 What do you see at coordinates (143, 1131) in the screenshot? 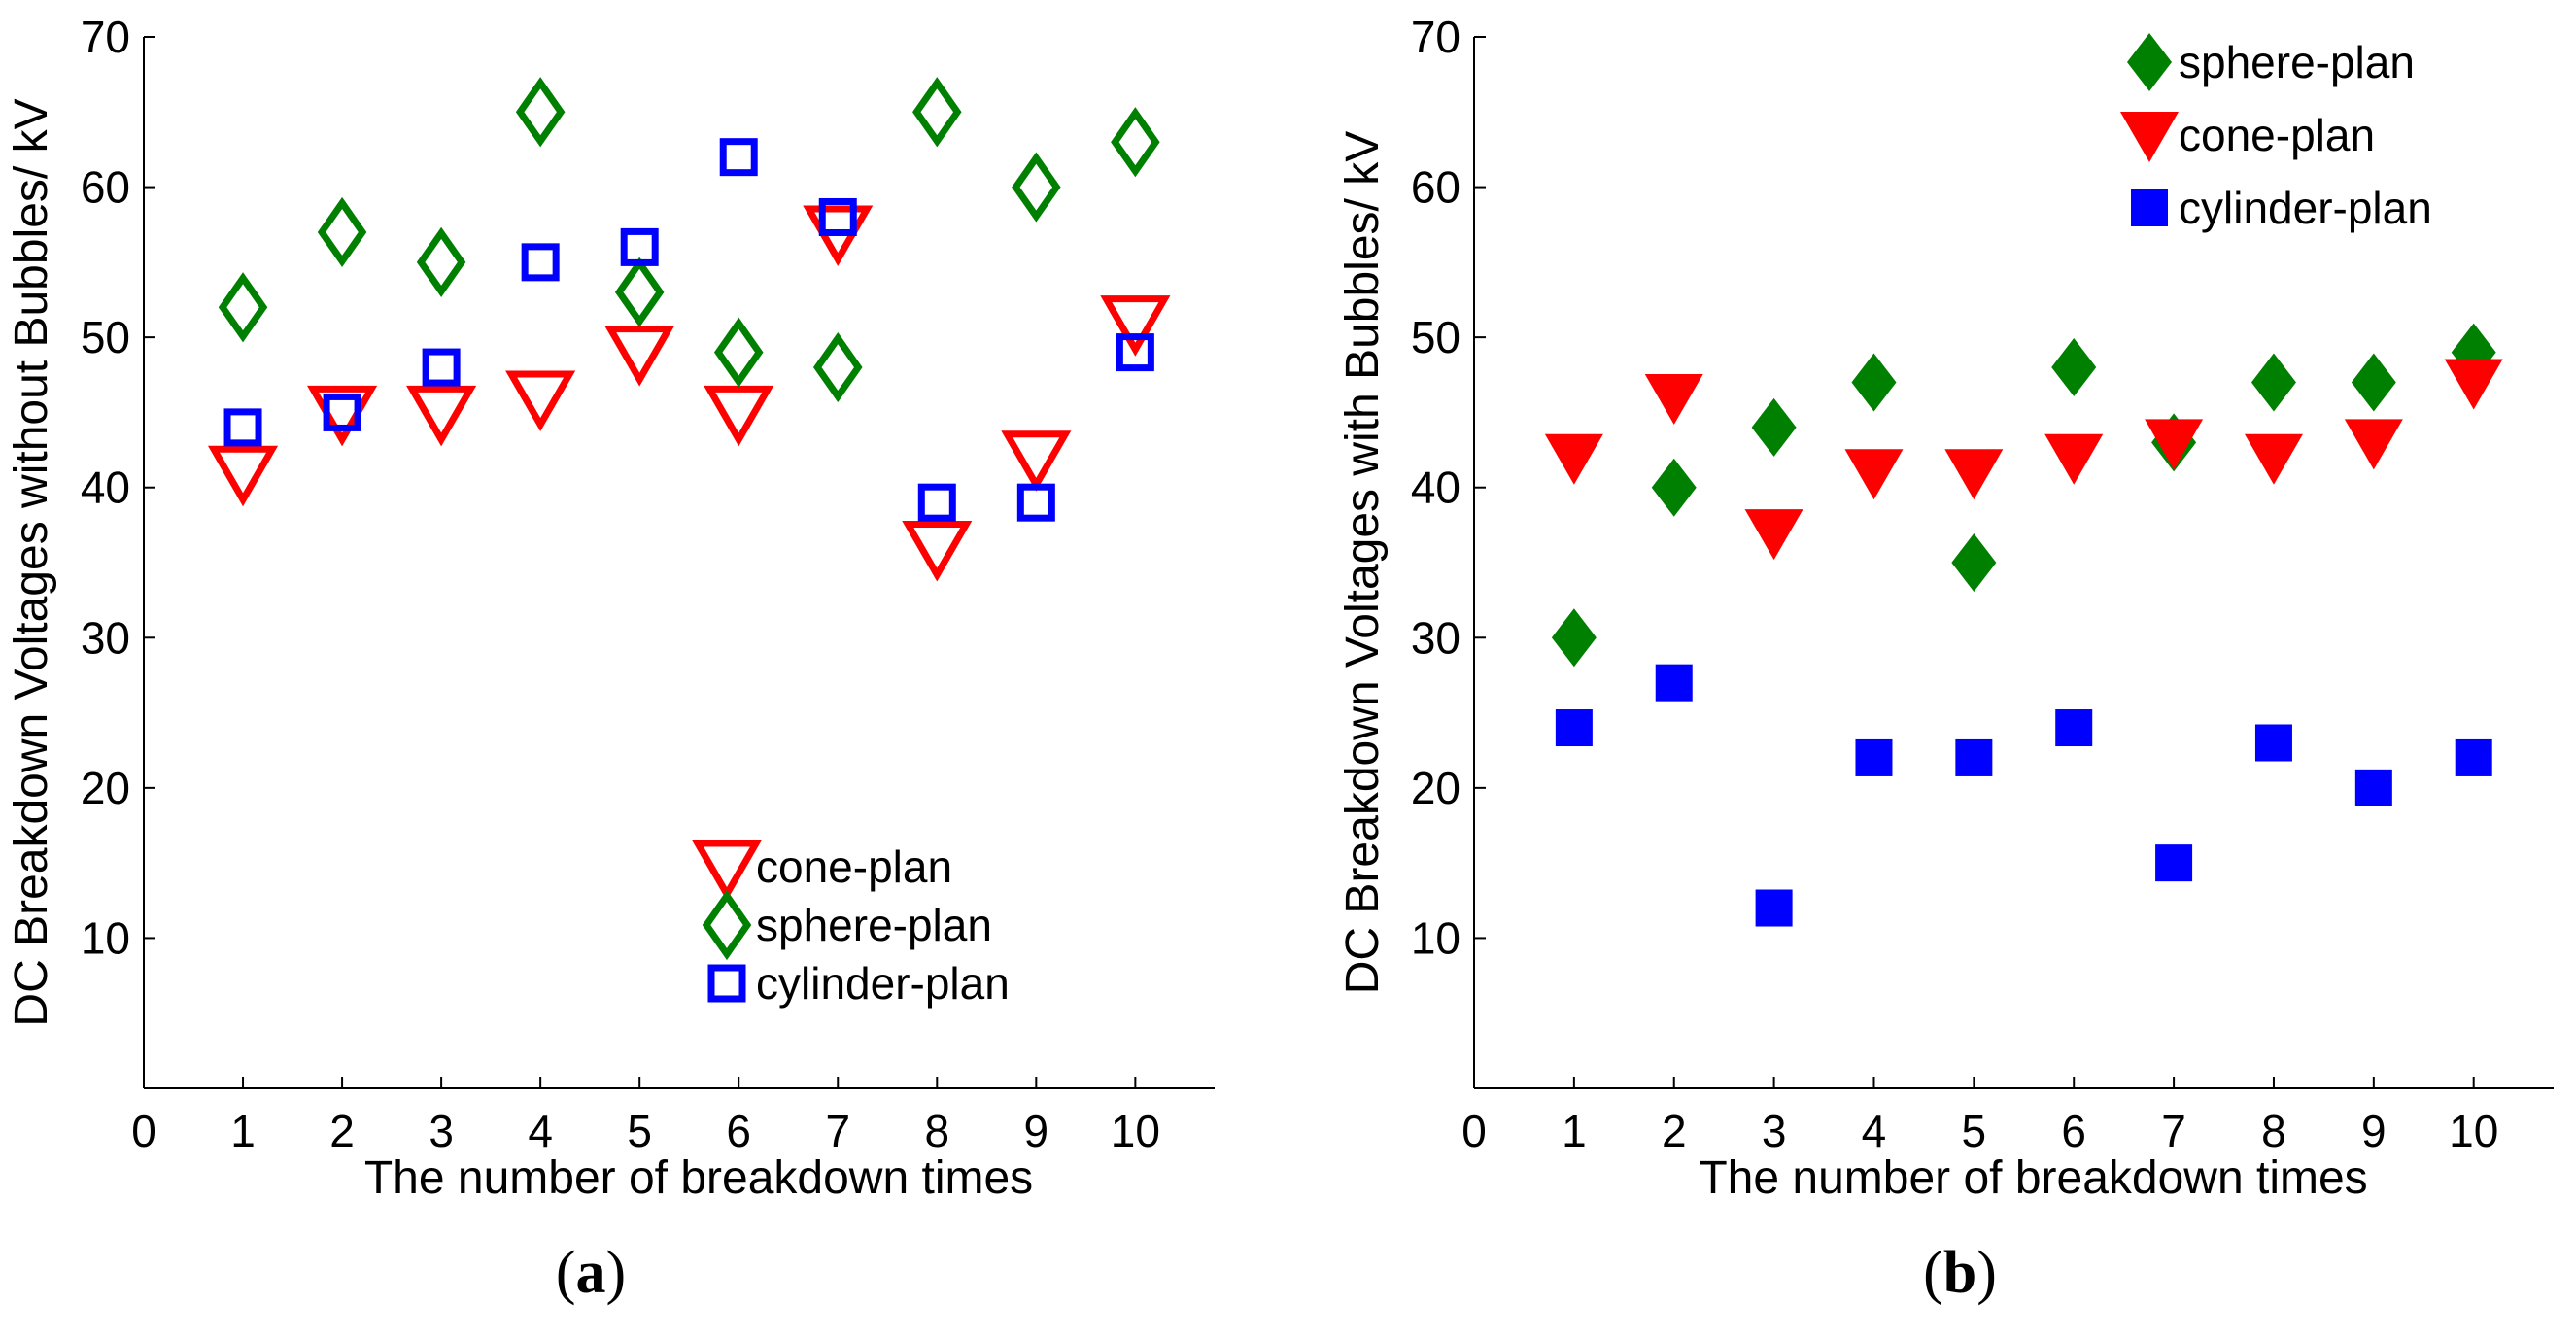
I see `panel-a-x-tick-label: 0` at bounding box center [143, 1131].